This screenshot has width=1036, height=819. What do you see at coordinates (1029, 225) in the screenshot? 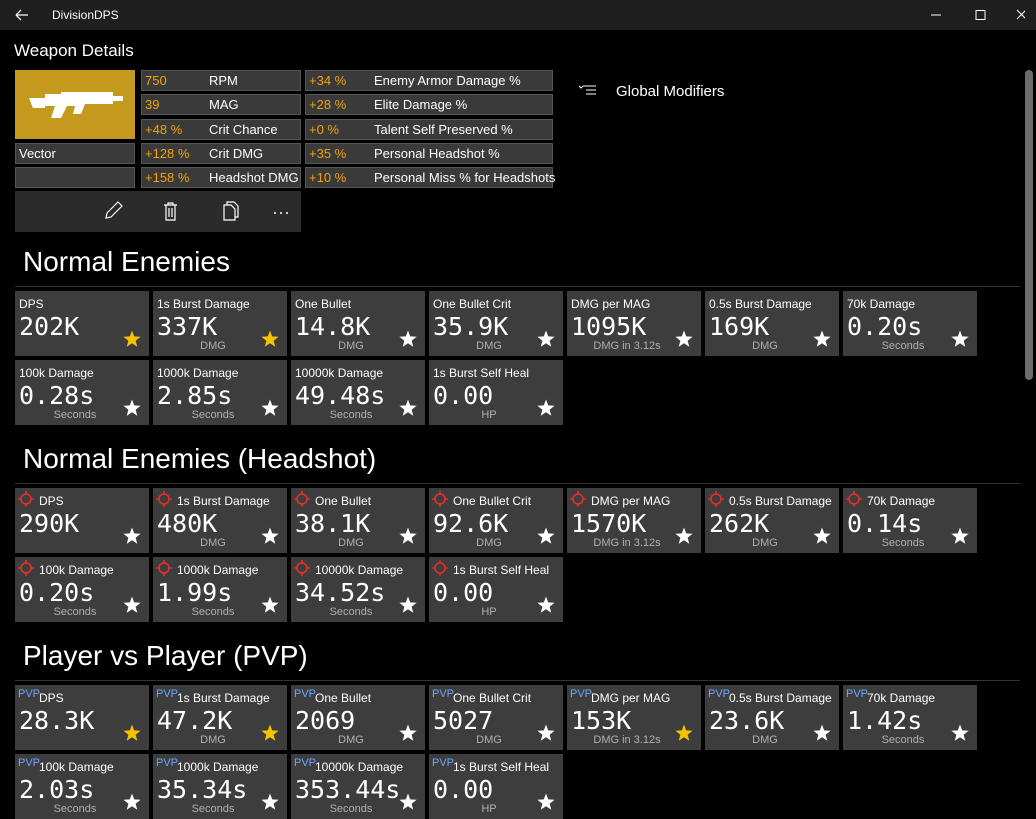
I see `scrollbar` at bounding box center [1029, 225].